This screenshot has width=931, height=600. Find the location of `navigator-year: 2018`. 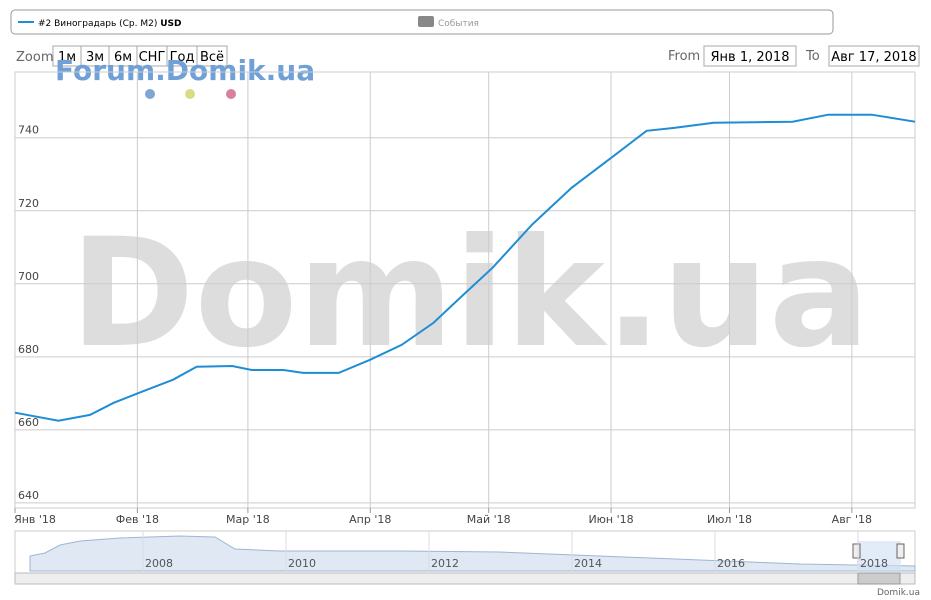

navigator-year: 2018 is located at coordinates (874, 563).